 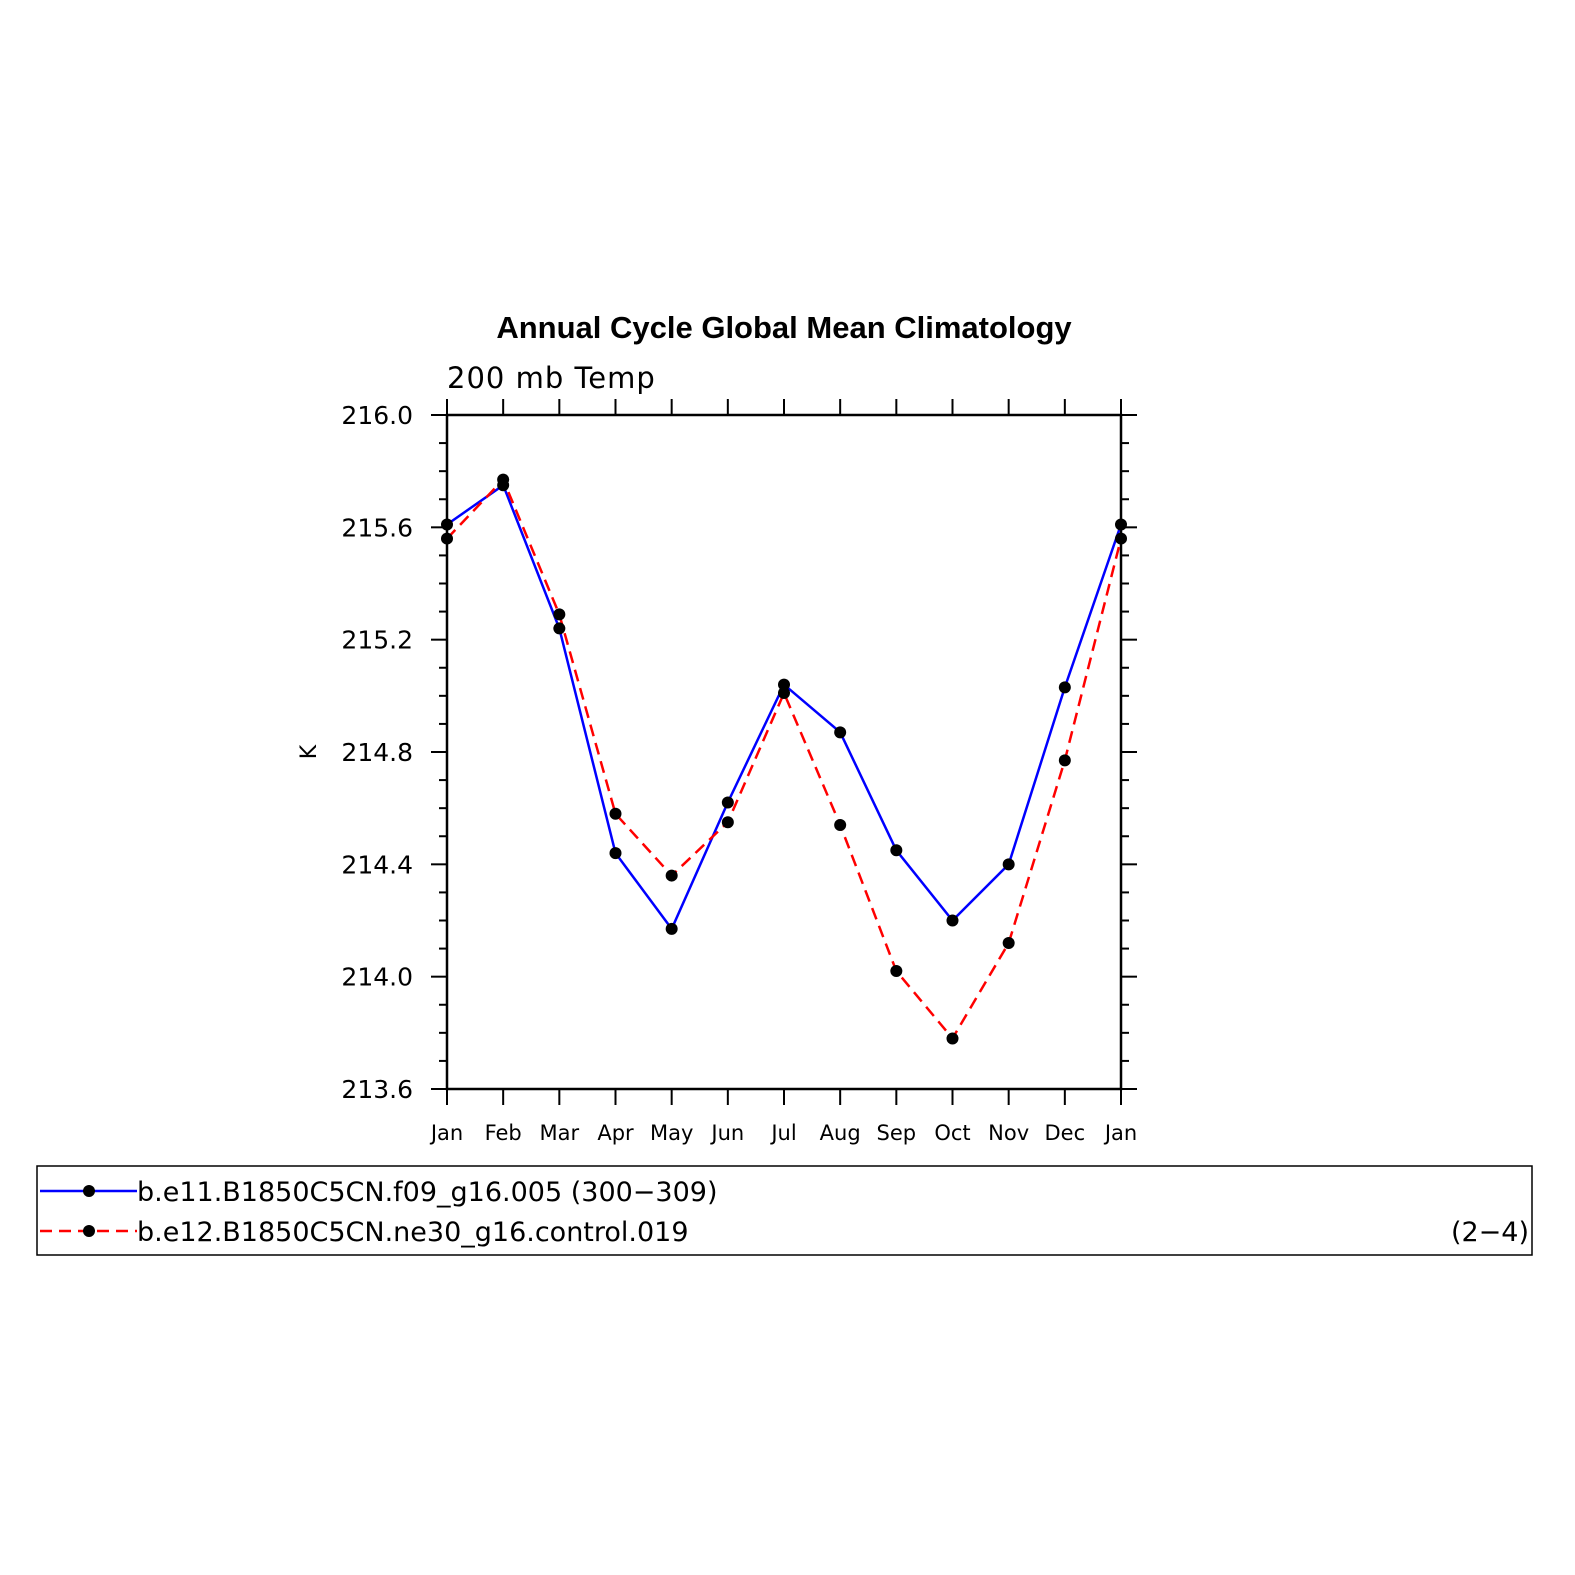 I want to click on chart-title: Annual Cycle Global Mean Climatology, so click(x=784, y=327).